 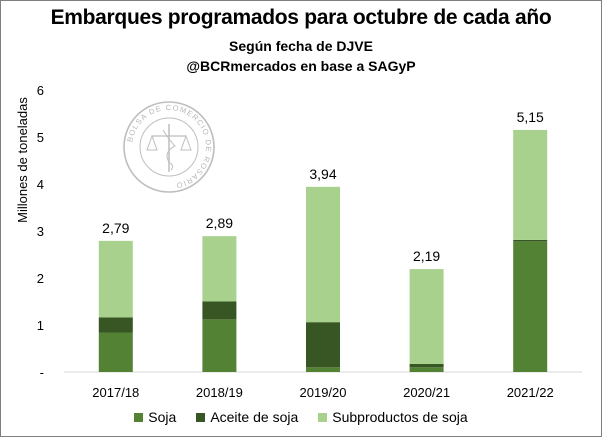 What do you see at coordinates (40, 90) in the screenshot?
I see `y-tick-label: 6` at bounding box center [40, 90].